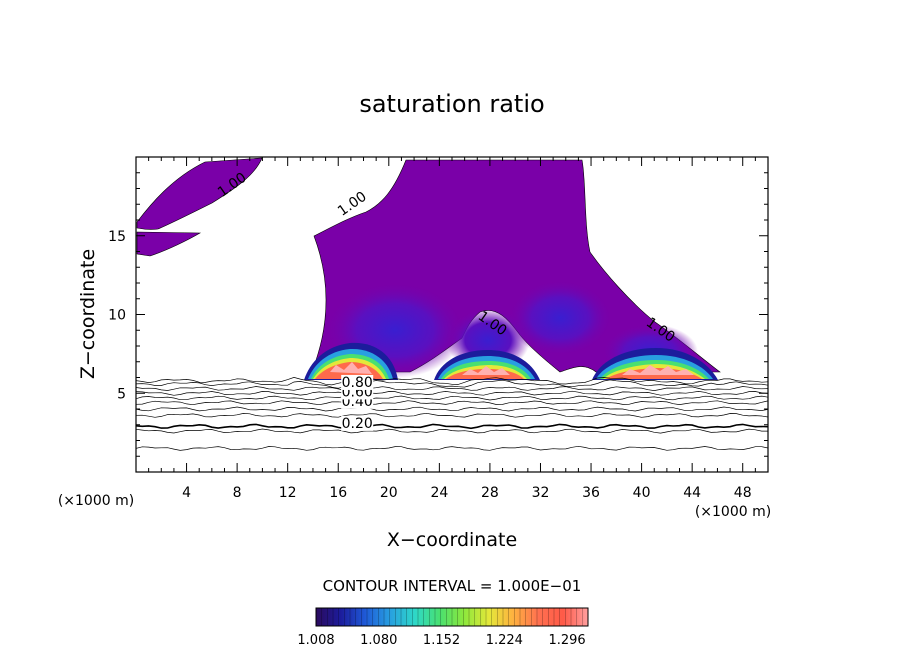  Describe the element at coordinates (96, 501) in the screenshot. I see `x-unit-left: (×1000 m)` at that location.